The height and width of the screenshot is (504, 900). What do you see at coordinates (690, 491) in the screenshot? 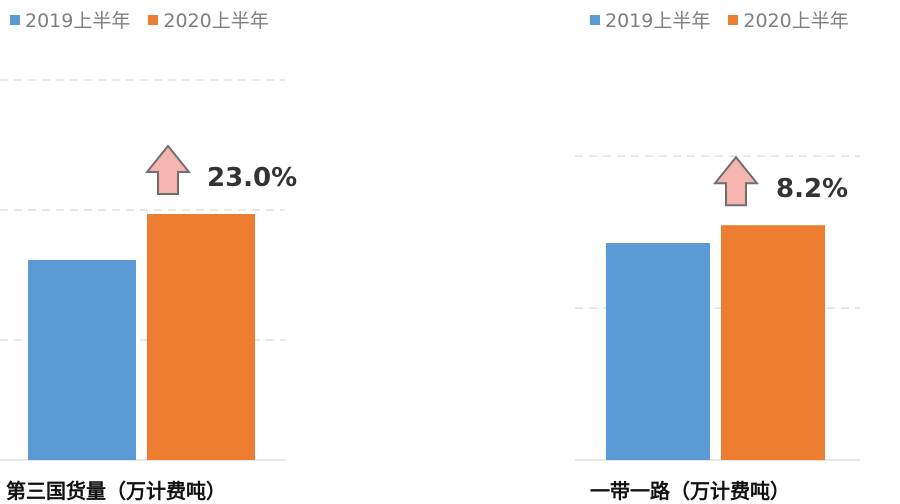
I see `x-axis-label: 一带一路（万计费吨）` at bounding box center [690, 491].